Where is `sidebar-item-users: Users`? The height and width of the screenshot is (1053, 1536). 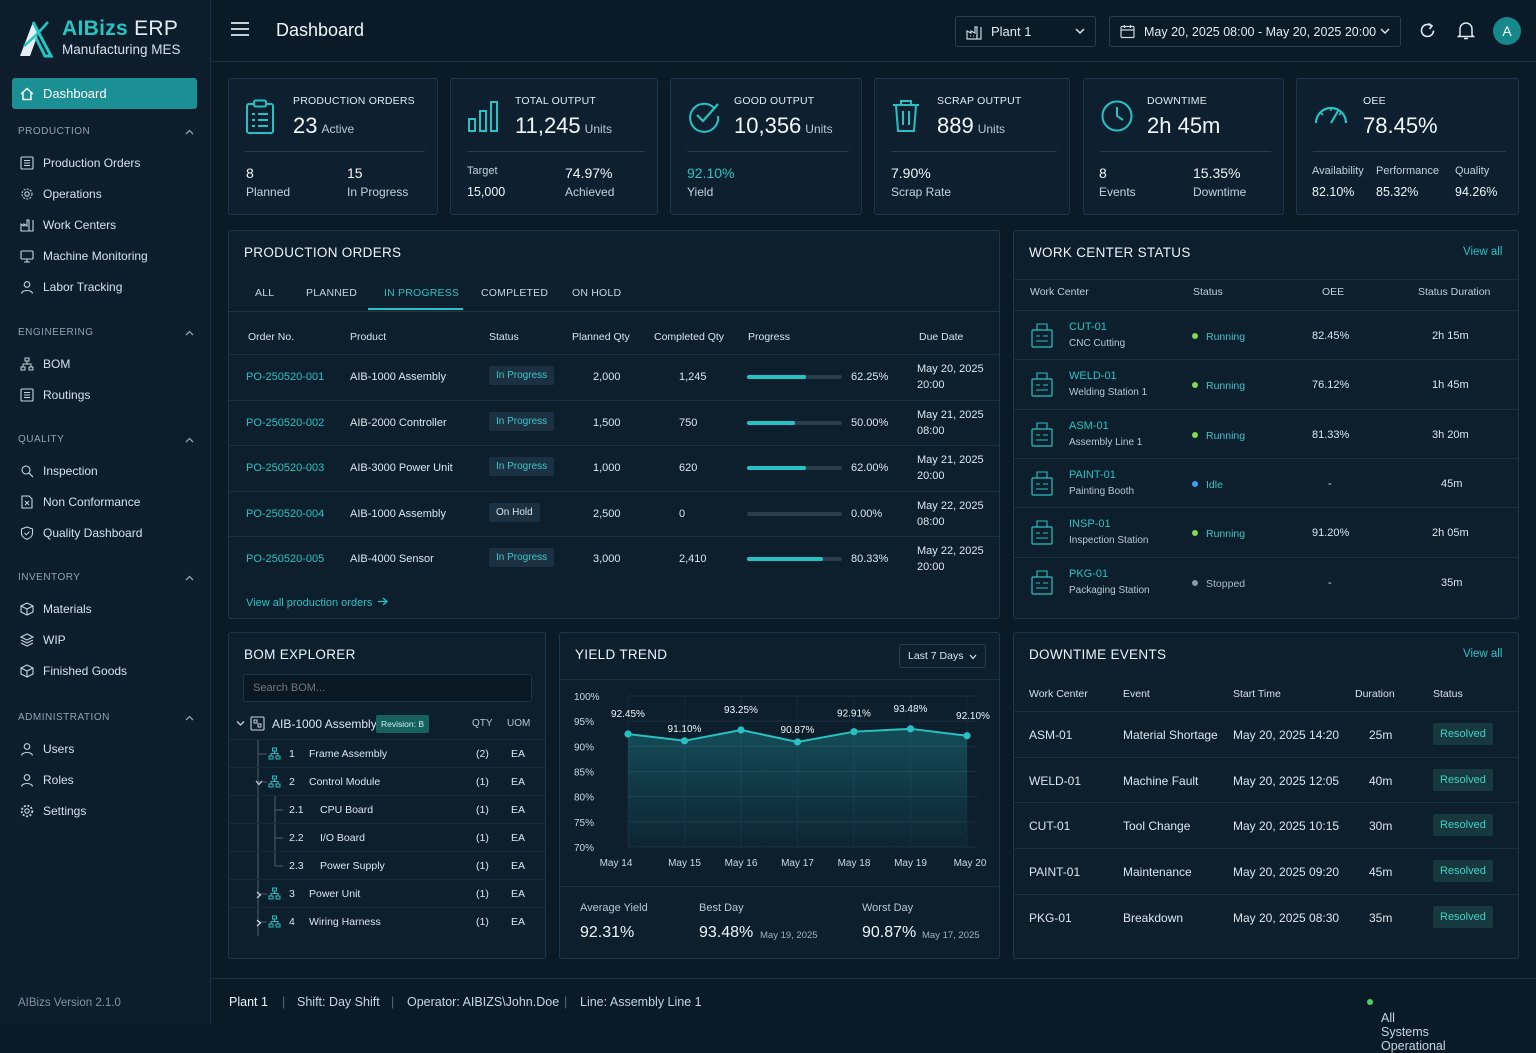
sidebar-item-users: Users is located at coordinates (47, 749).